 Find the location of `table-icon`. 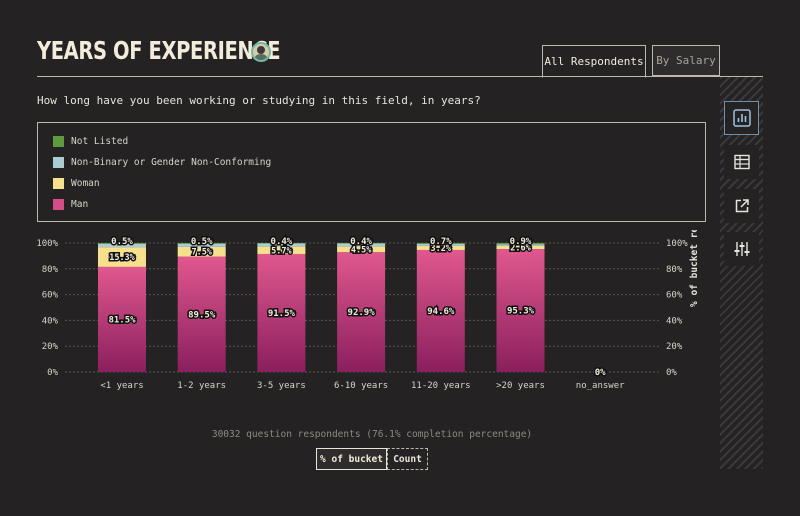

table-icon is located at coordinates (741, 162).